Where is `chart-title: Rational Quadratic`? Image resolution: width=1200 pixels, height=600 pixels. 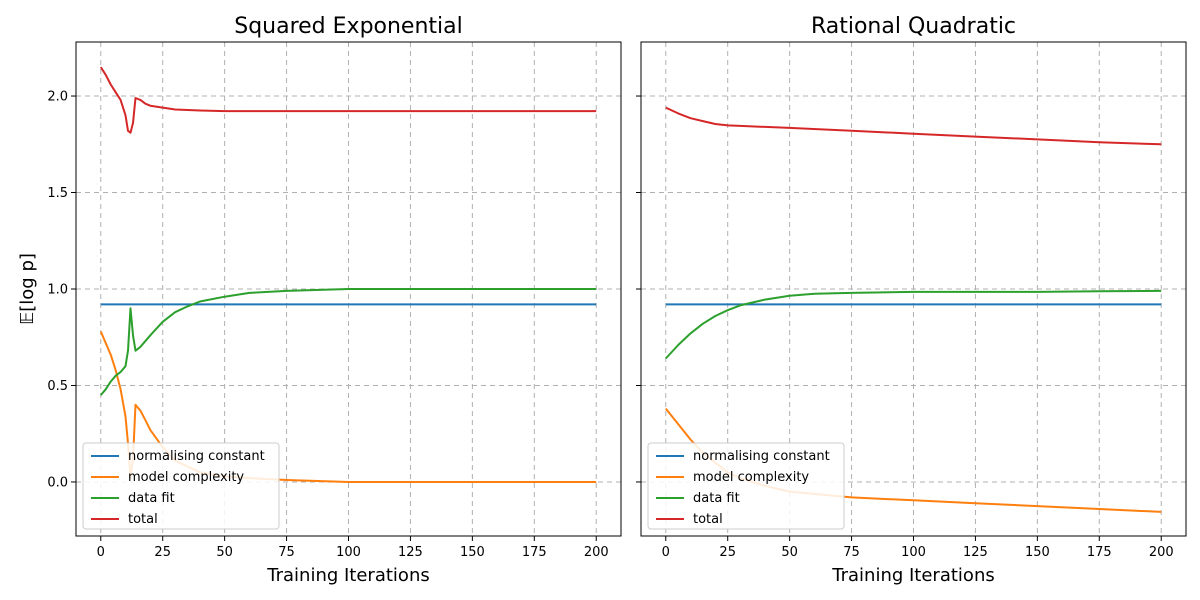
chart-title: Rational Quadratic is located at coordinates (913, 26).